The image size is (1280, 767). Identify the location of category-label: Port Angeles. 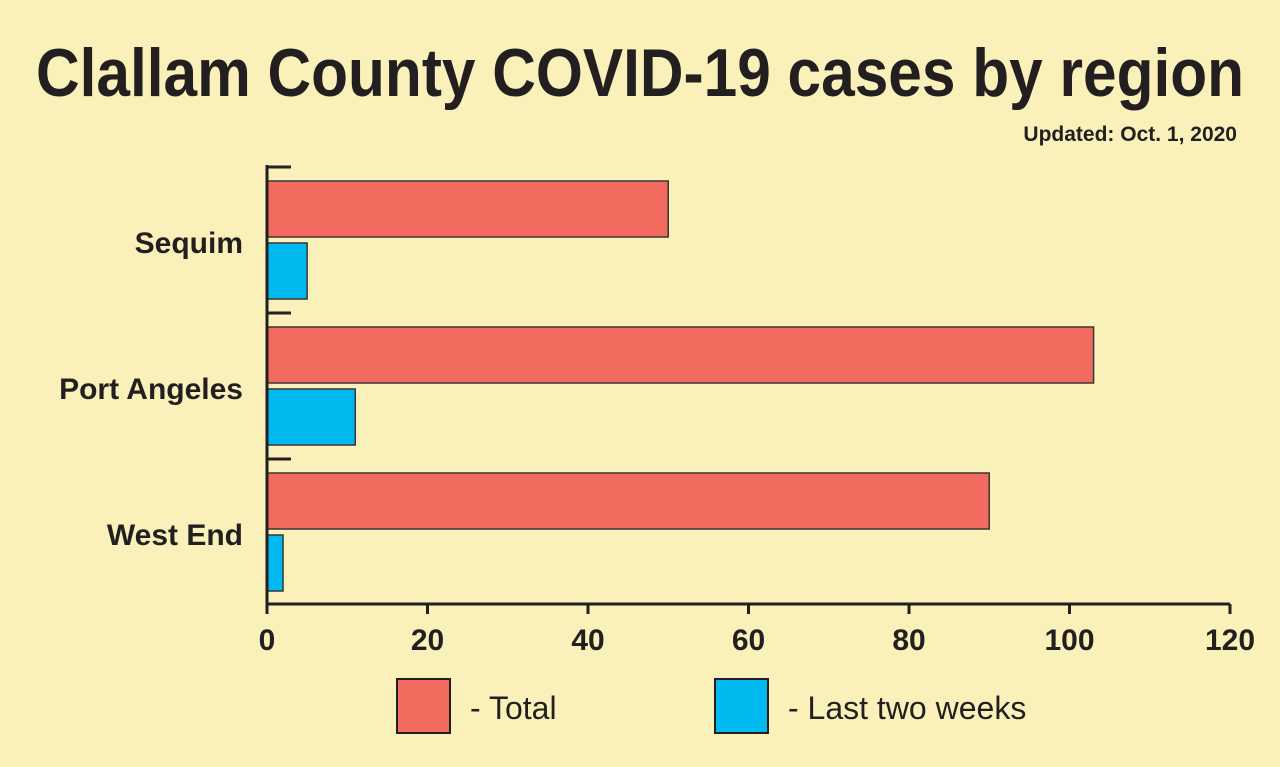
(151, 389).